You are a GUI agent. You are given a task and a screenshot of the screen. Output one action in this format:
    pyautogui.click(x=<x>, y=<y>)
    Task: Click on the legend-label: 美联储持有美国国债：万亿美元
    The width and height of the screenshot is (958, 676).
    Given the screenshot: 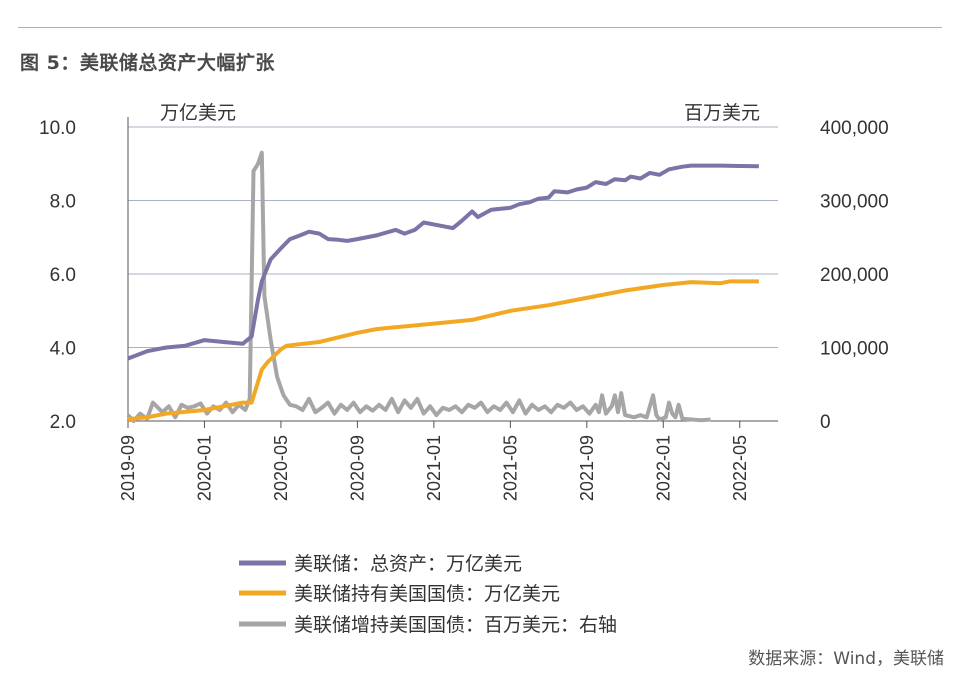 What is the action you would take?
    pyautogui.click(x=427, y=594)
    